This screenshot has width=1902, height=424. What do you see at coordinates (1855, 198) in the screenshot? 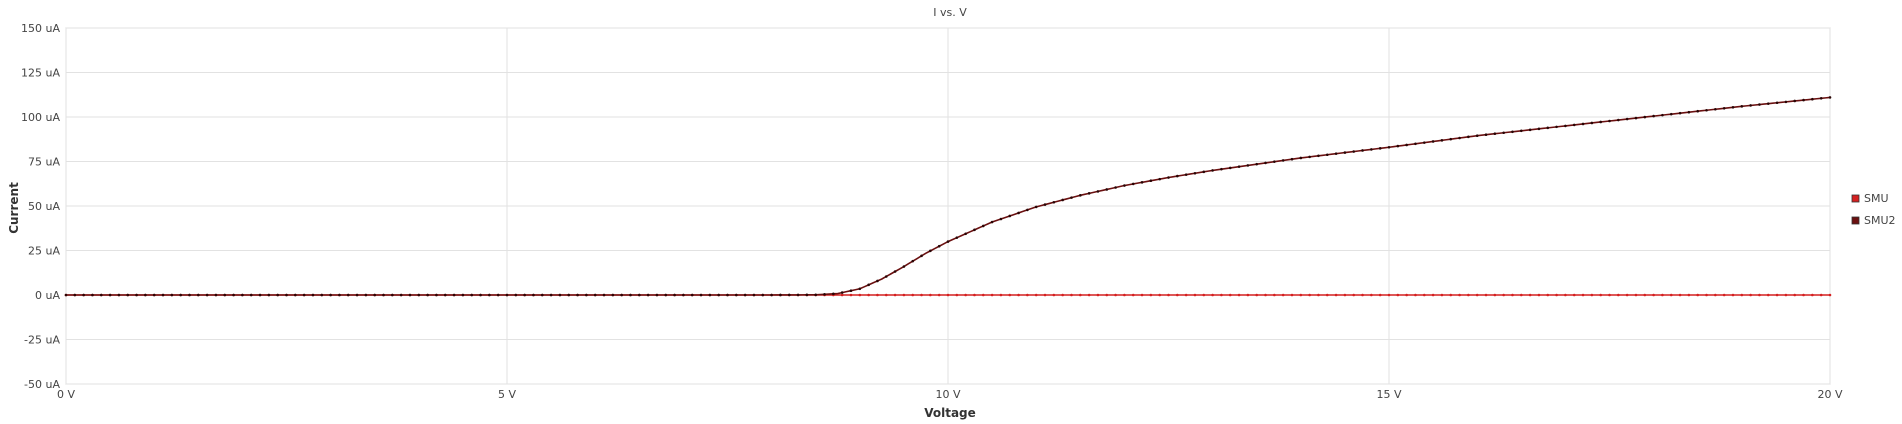
I see `legend-swatch-smu` at bounding box center [1855, 198].